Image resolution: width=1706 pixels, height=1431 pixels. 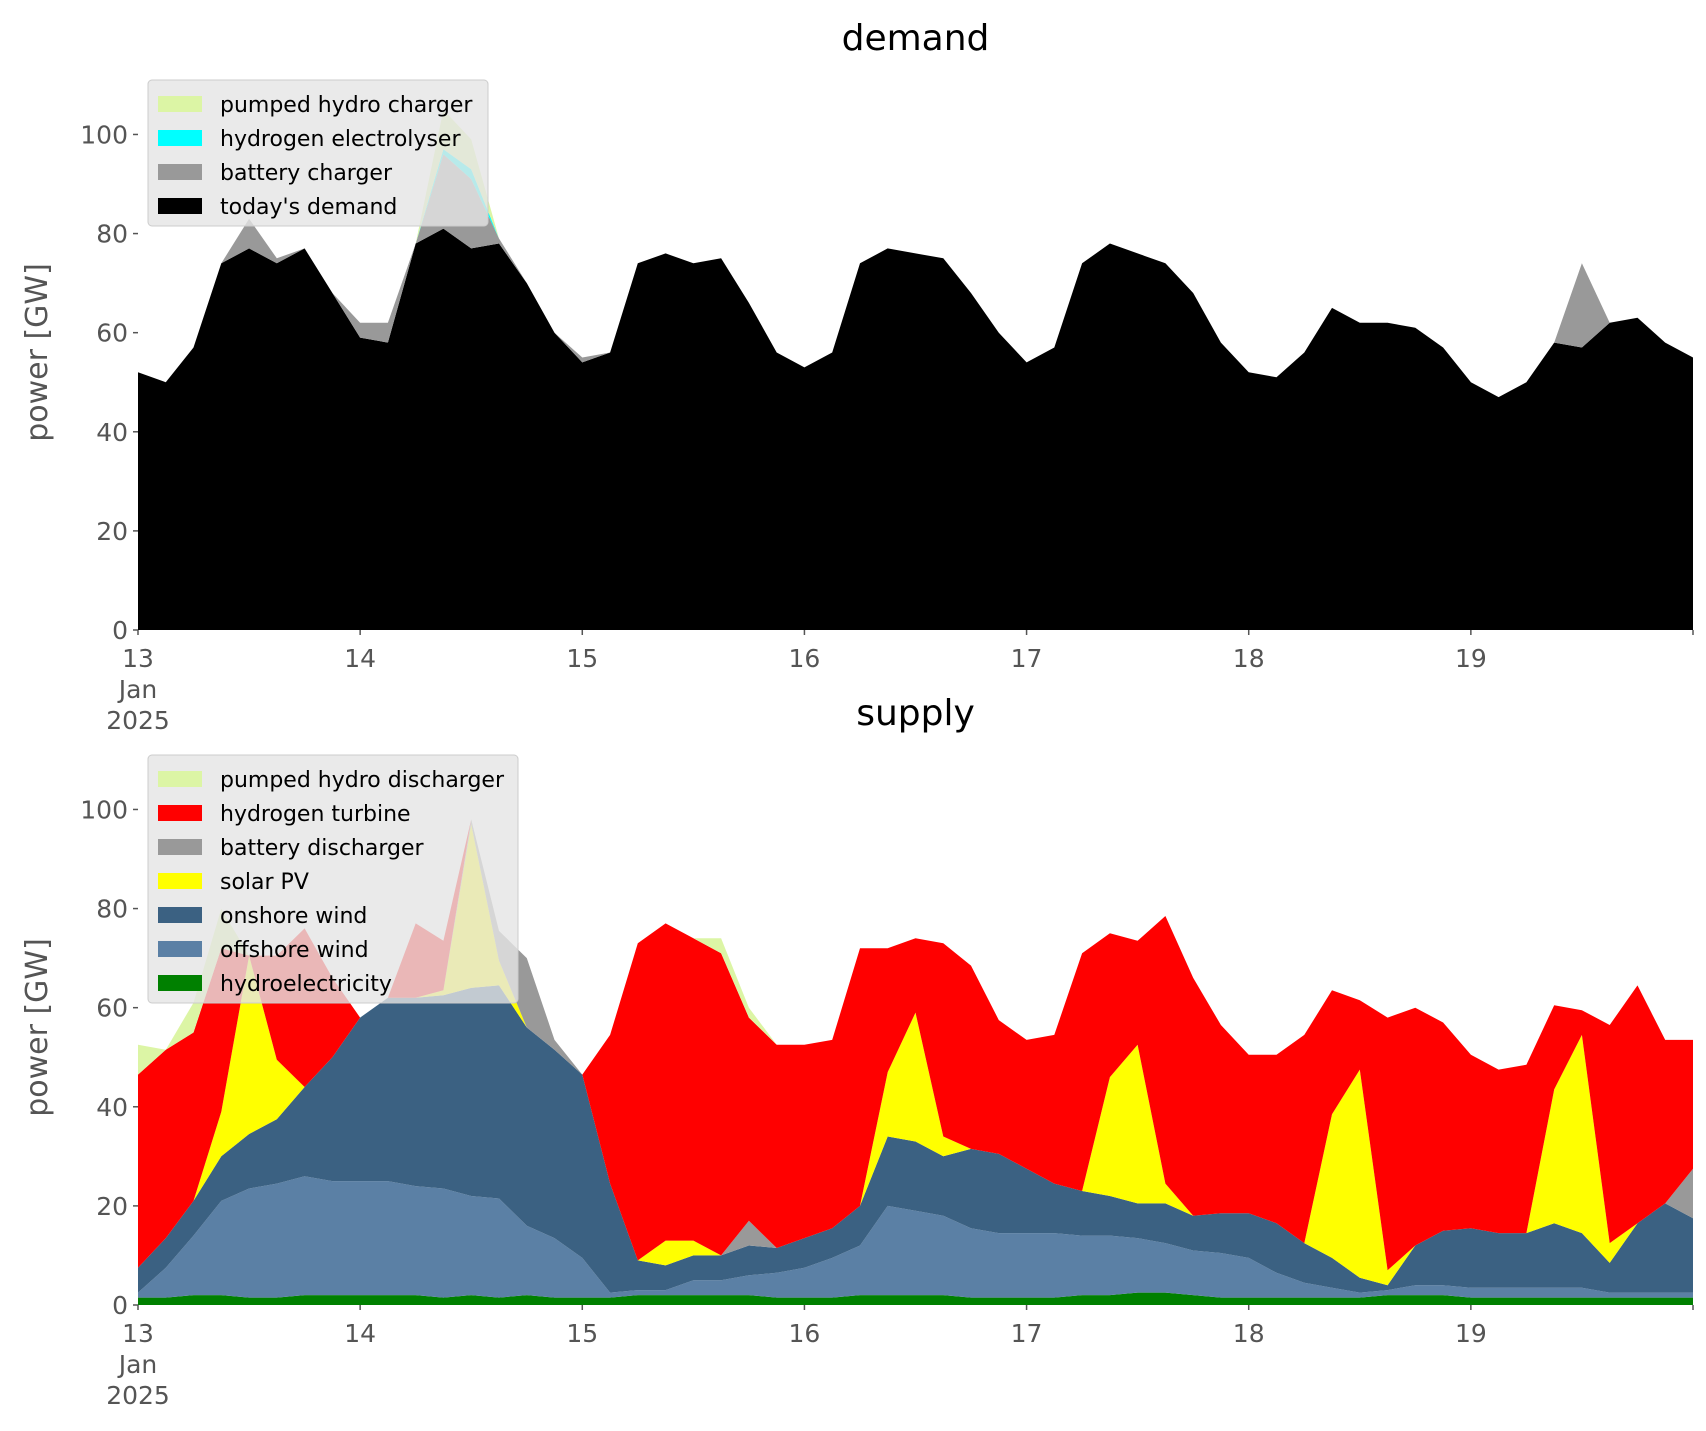 What do you see at coordinates (915, 1237) in the screenshot?
I see `area-offshore-wind` at bounding box center [915, 1237].